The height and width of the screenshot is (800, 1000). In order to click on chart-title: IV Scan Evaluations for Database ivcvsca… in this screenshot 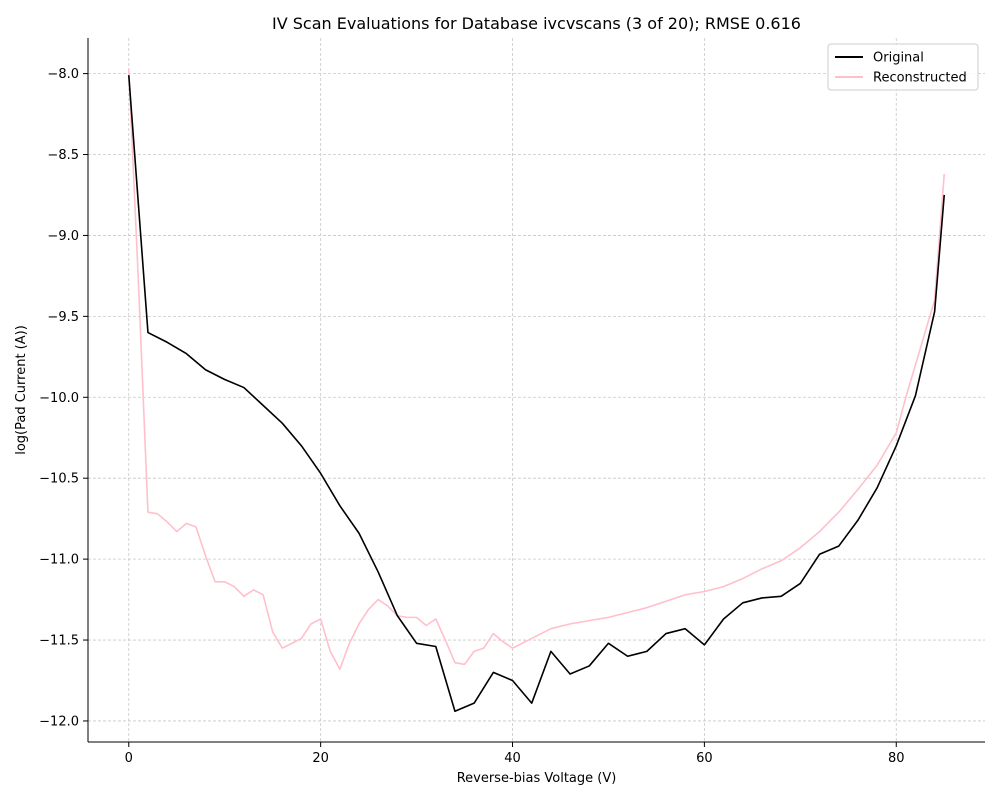, I will do `click(536, 23)`.